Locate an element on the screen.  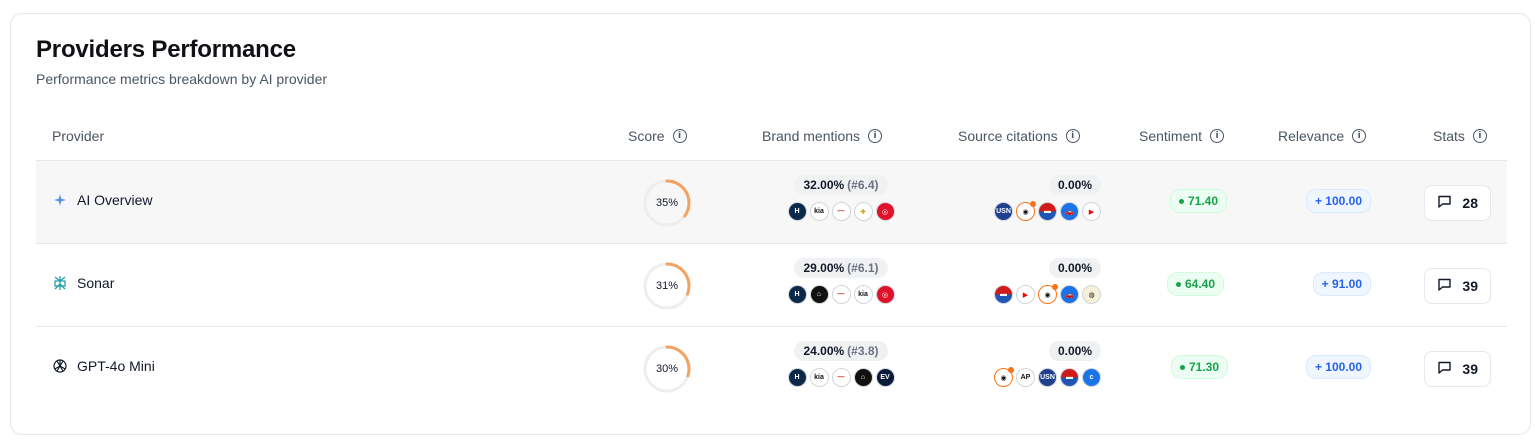
source-logos: ◉ AP USN ▬ c is located at coordinates (1047, 377).